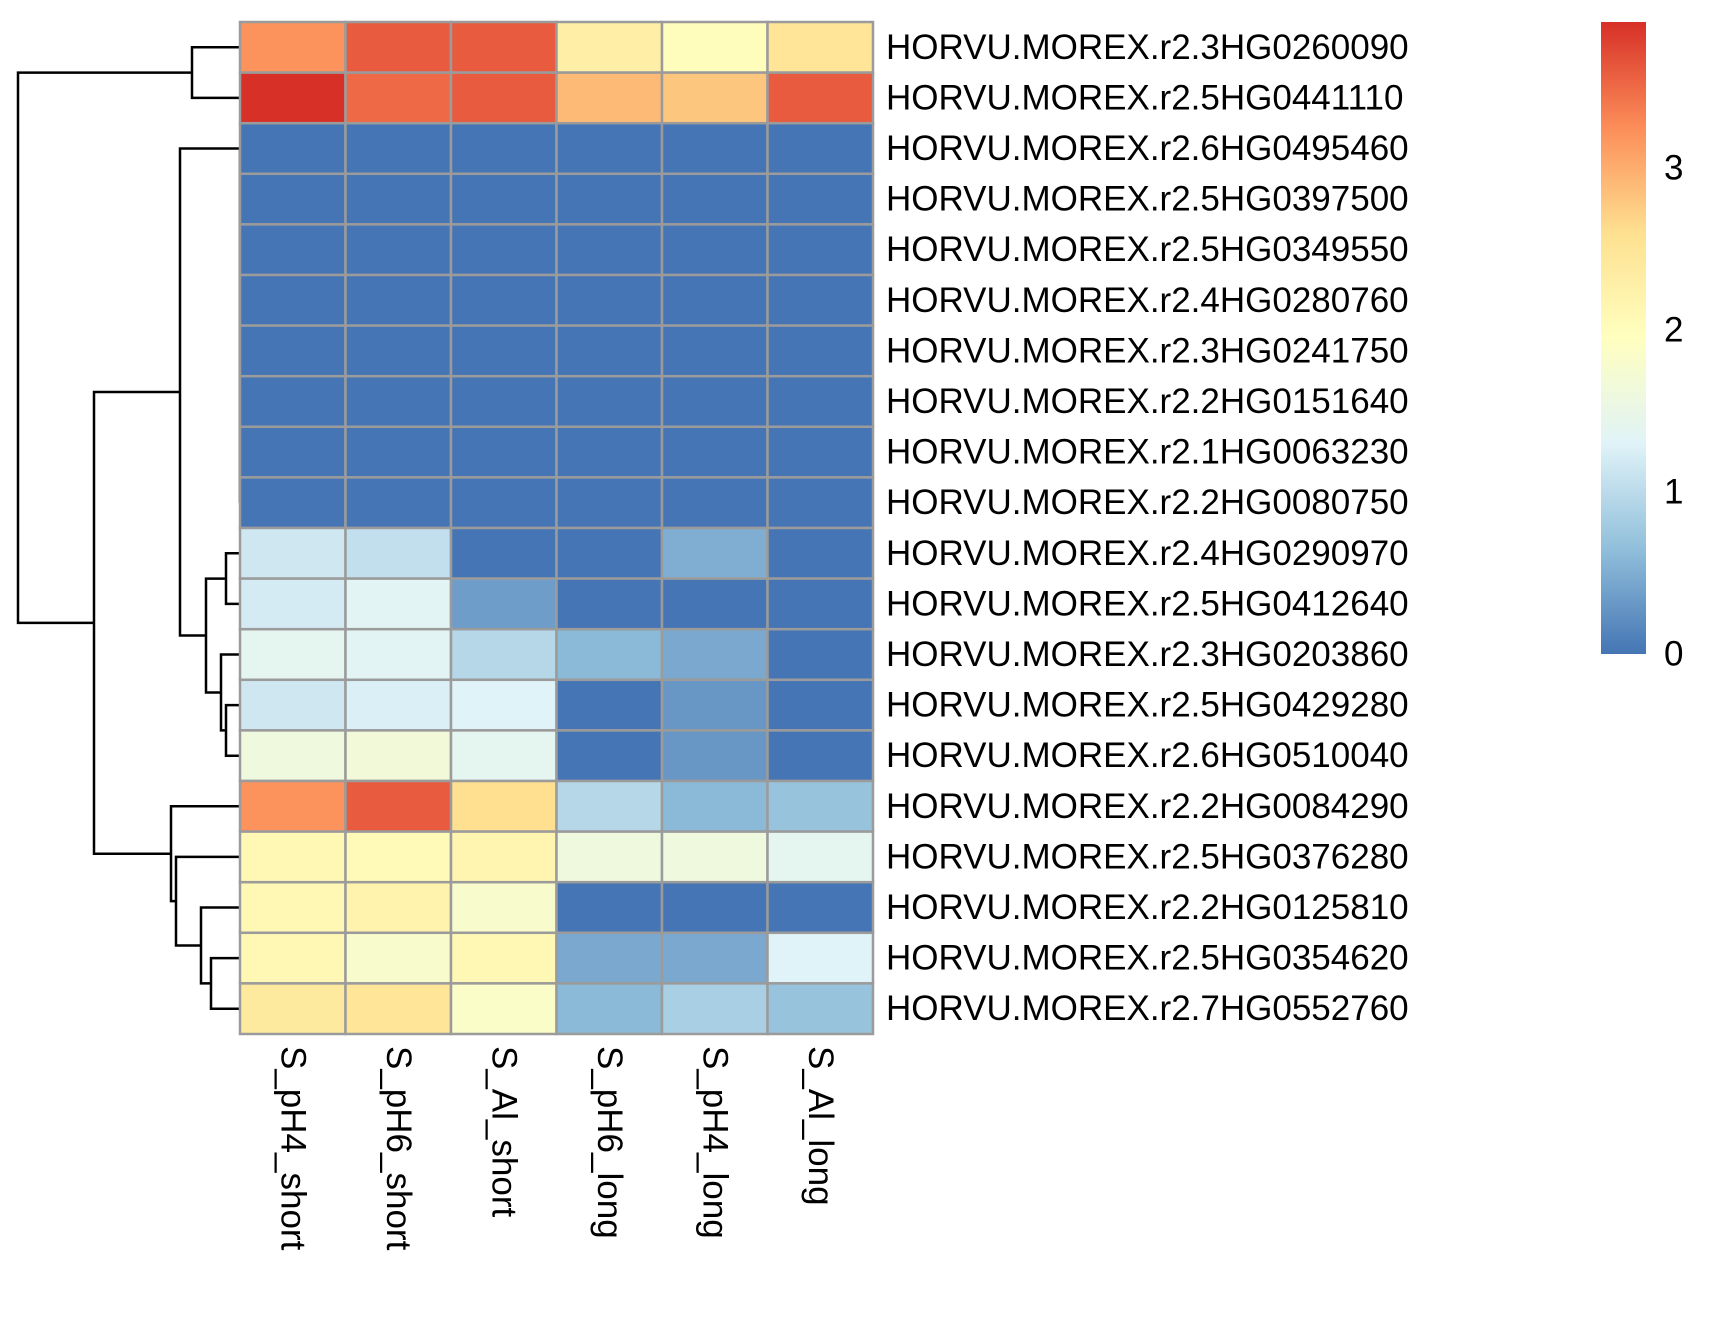  I want to click on colorbar-tick-label: 2, so click(1673, 329).